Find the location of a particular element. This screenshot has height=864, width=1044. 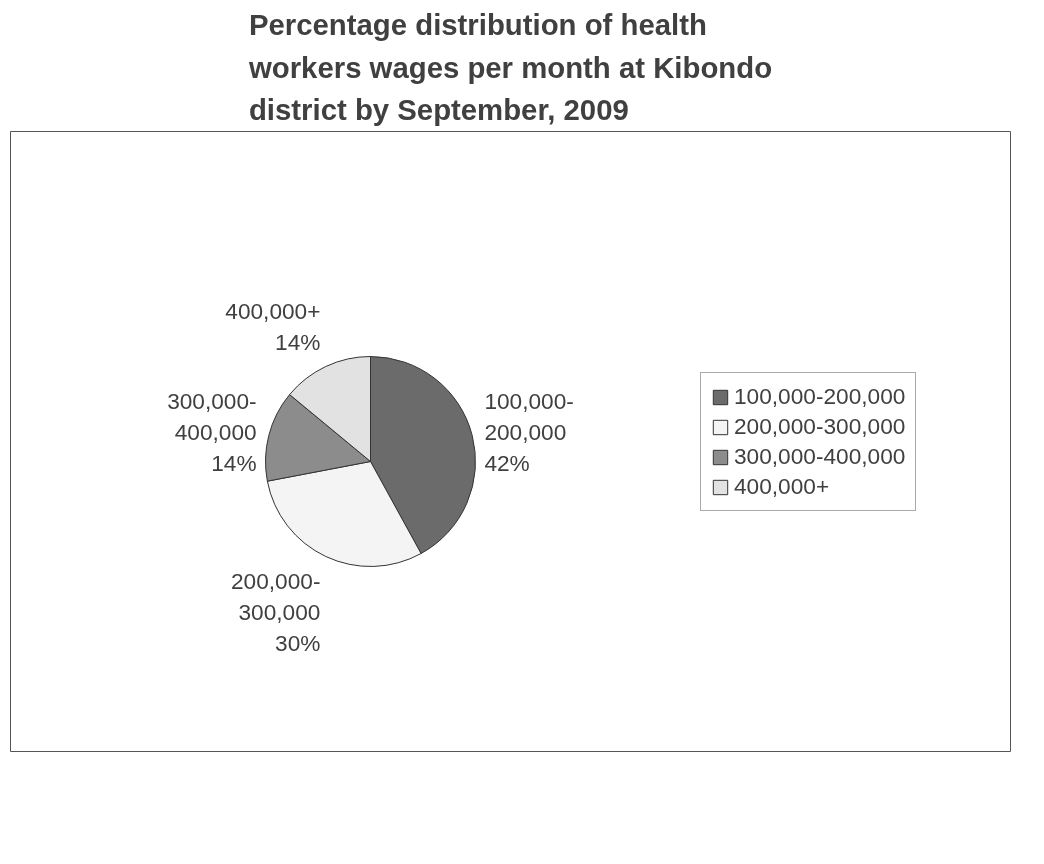

legend-label: 400,000+ is located at coordinates (782, 486).